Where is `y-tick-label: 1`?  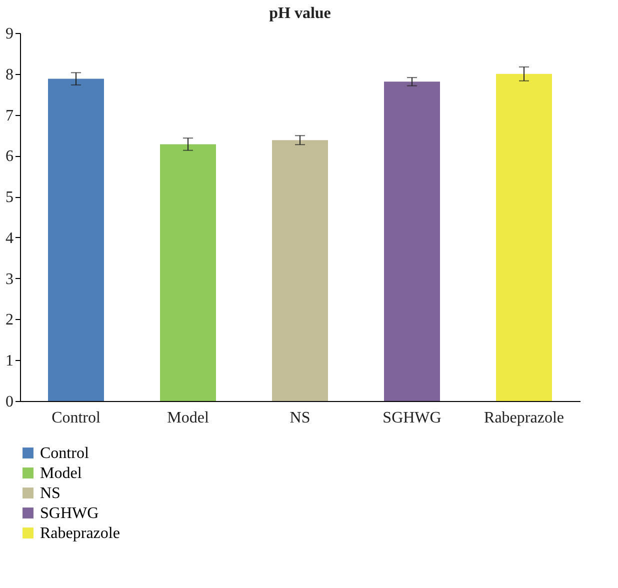
y-tick-label: 1 is located at coordinates (10, 361).